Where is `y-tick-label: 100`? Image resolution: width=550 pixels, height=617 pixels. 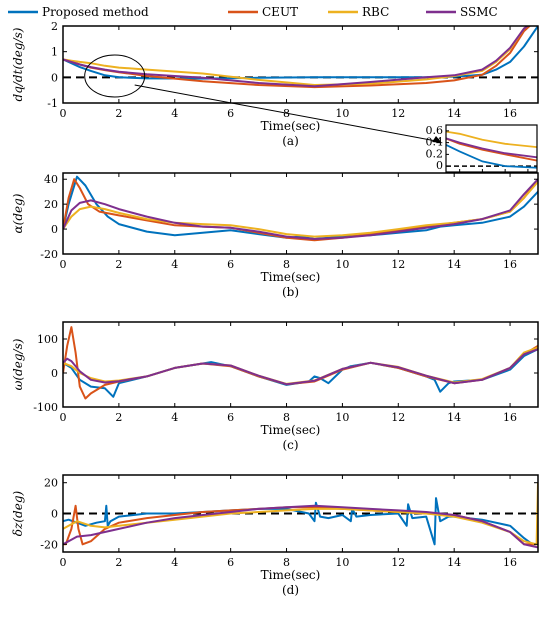 y-tick-label: 100 is located at coordinates (47, 339).